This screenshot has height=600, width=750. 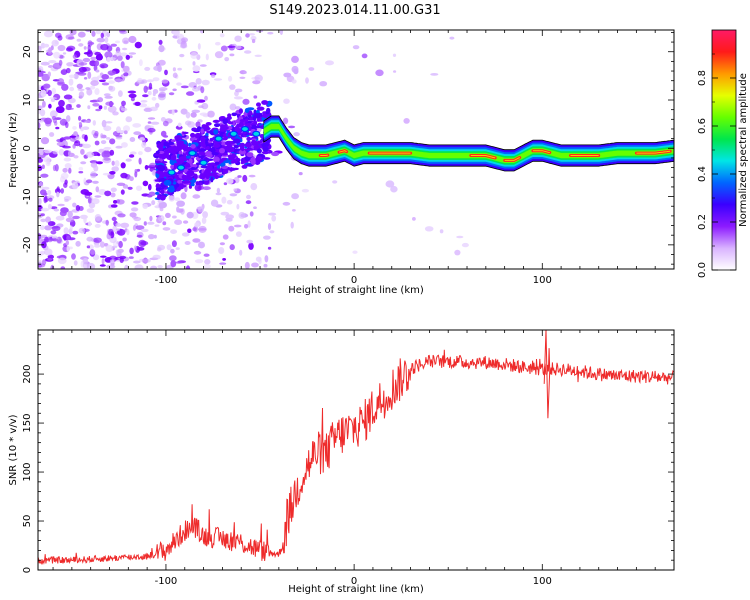 I want to click on ridge-core, so click(x=483, y=157).